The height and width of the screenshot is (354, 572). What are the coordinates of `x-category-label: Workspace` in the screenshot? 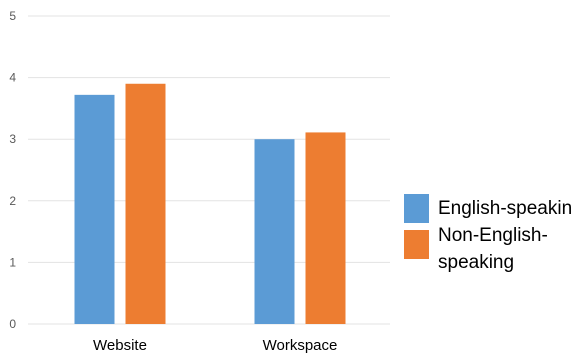 It's located at (300, 345).